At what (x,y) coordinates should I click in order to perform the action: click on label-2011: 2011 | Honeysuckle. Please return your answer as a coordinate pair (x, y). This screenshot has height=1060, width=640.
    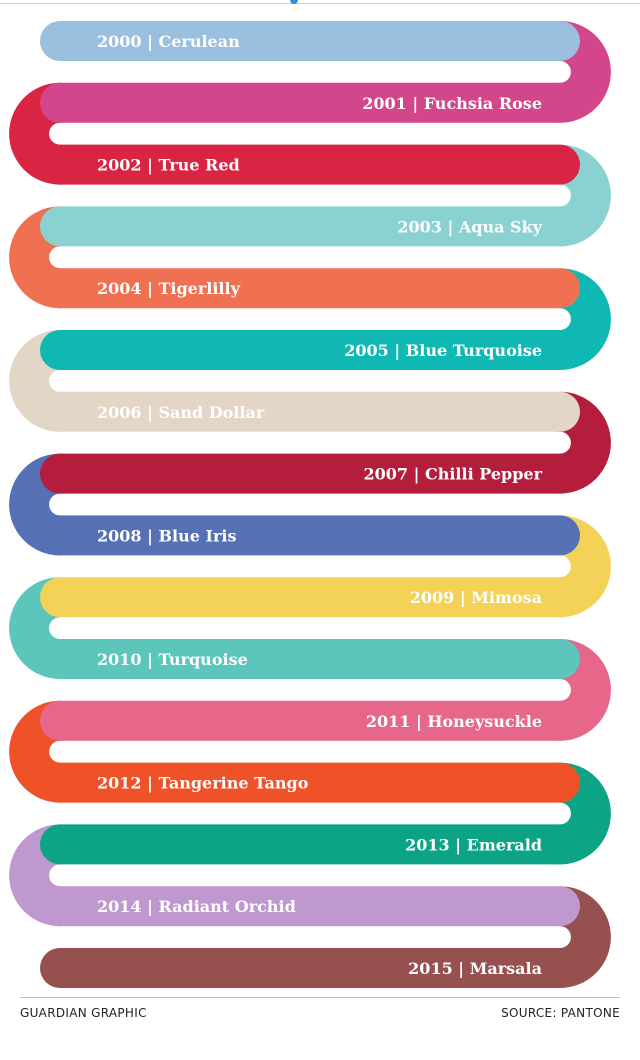
    Looking at the image, I should click on (454, 721).